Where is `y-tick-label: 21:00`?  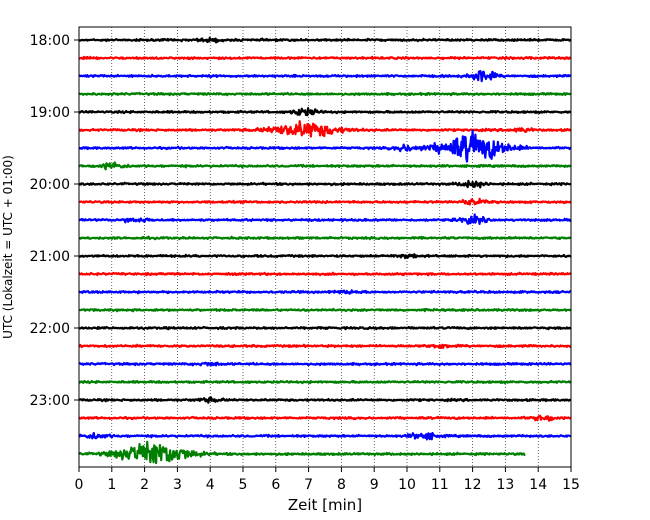
y-tick-label: 21:00 is located at coordinates (50, 257).